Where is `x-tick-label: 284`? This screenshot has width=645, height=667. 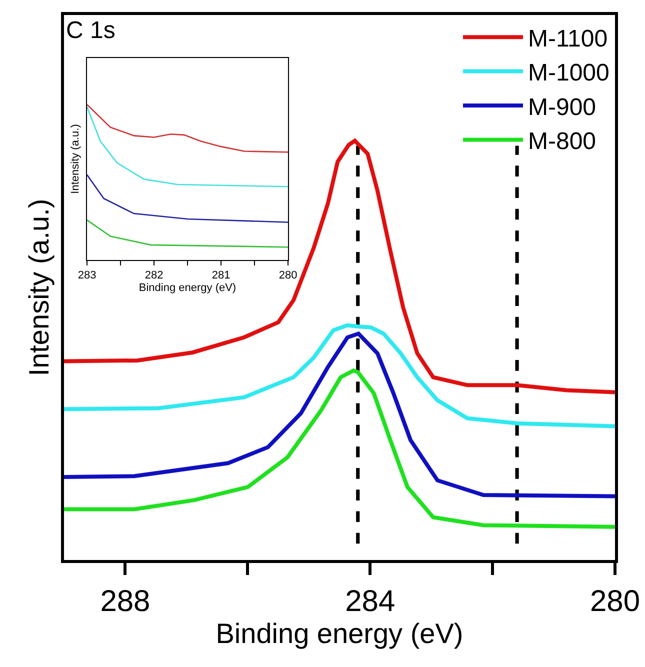 x-tick-label: 284 is located at coordinates (370, 601).